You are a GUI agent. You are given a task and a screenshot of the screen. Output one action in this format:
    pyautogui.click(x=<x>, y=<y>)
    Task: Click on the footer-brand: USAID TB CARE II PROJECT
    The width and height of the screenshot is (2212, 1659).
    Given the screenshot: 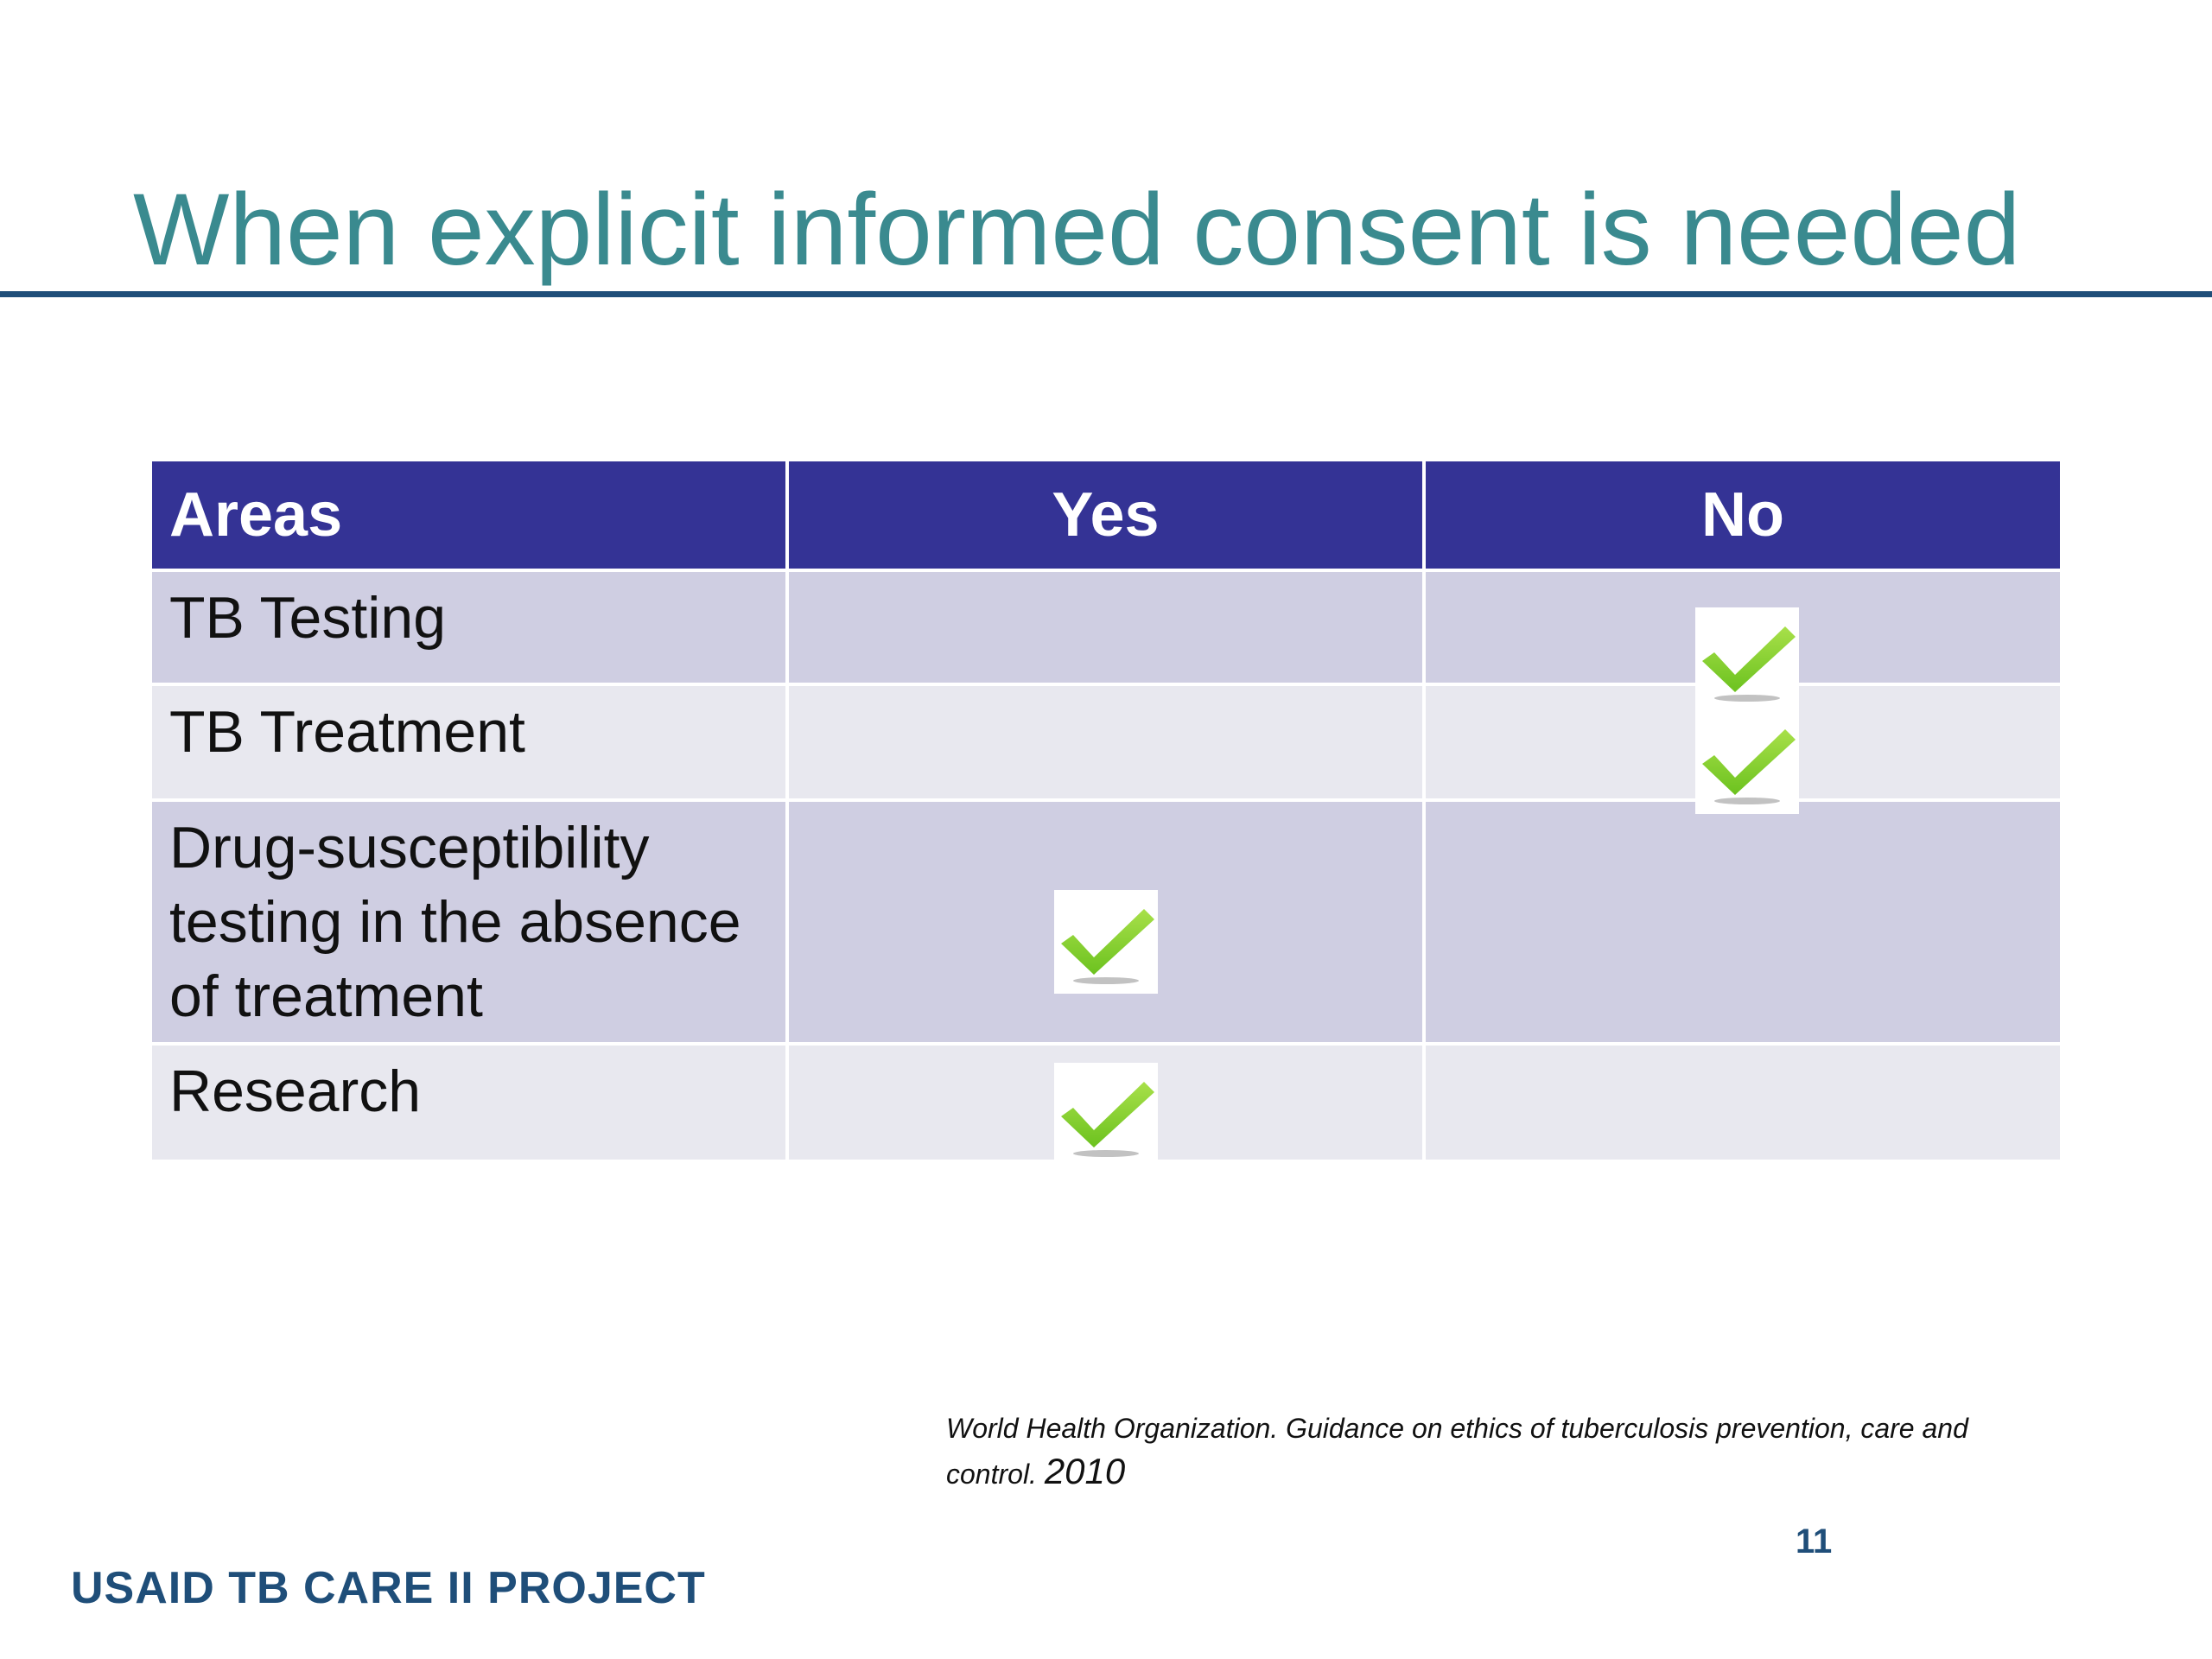 What is the action you would take?
    pyautogui.click(x=388, y=1588)
    